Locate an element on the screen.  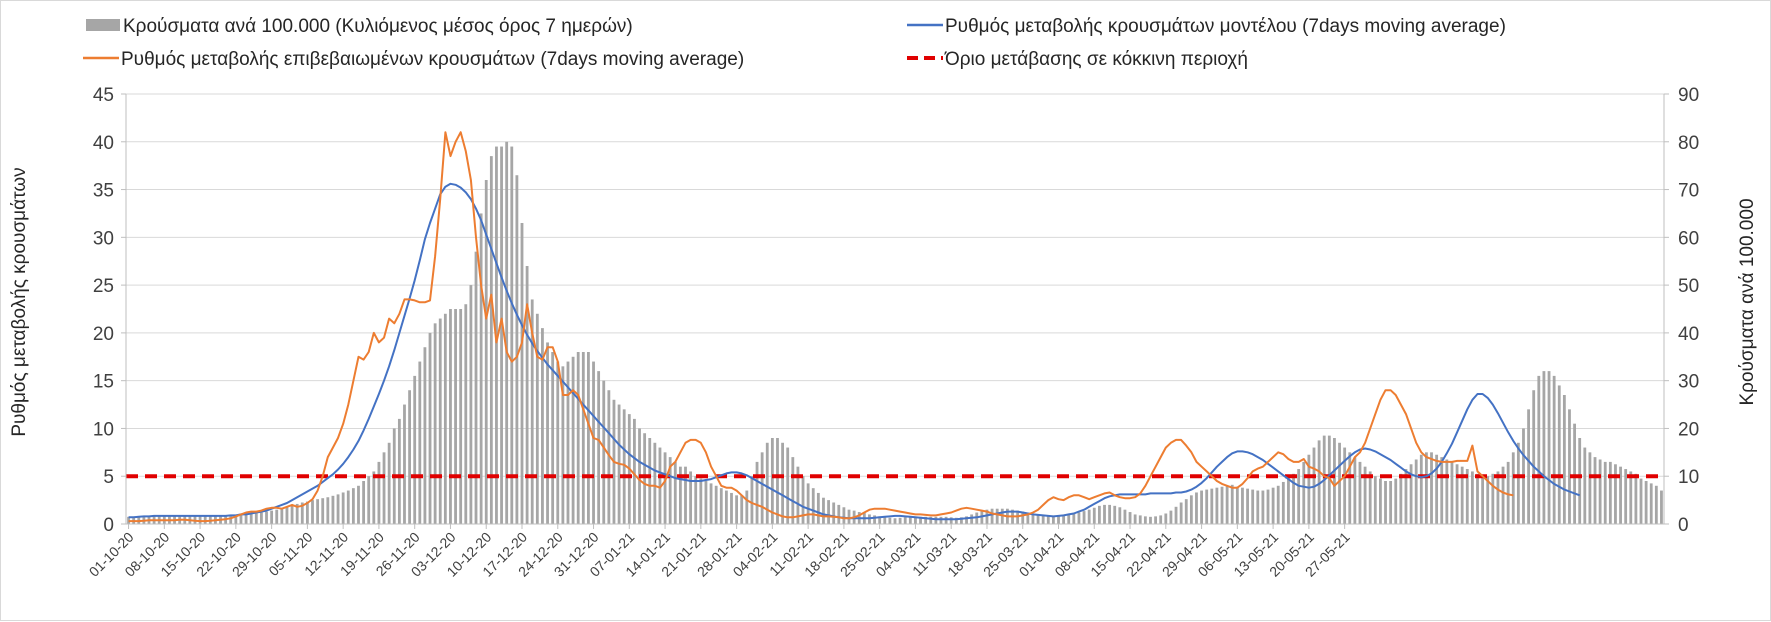
y-right-tick-label: 90 is located at coordinates (1688, 95).